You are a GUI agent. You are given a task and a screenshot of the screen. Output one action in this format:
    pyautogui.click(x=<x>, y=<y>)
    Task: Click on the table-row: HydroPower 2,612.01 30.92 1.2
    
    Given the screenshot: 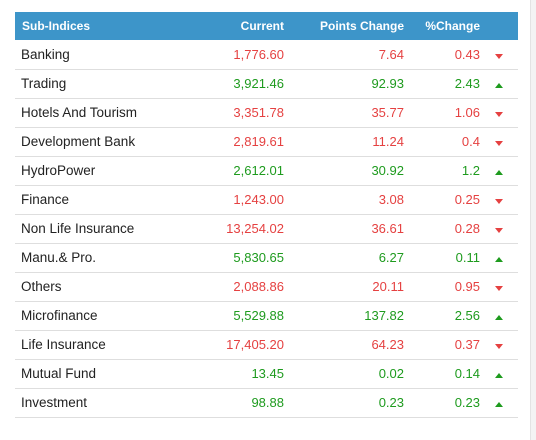 What is the action you would take?
    pyautogui.click(x=266, y=170)
    